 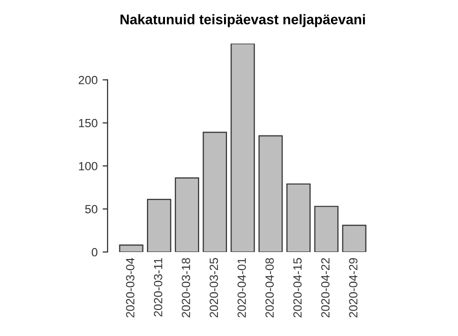 I want to click on y-tick-label: 150, so click(x=88, y=123).